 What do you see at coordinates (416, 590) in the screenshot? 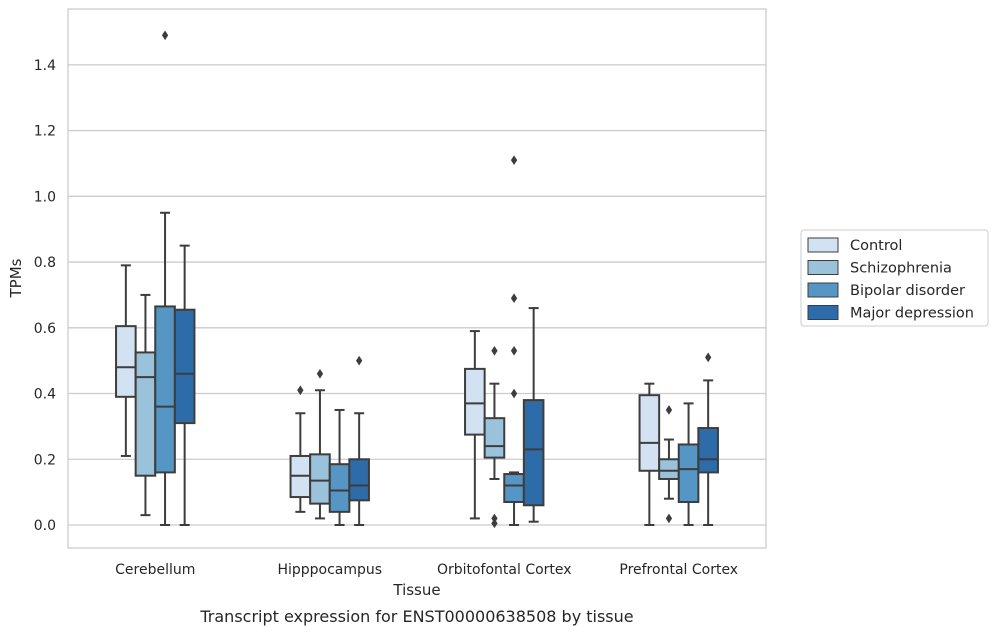
I see `x-axis-title: Tissue` at bounding box center [416, 590].